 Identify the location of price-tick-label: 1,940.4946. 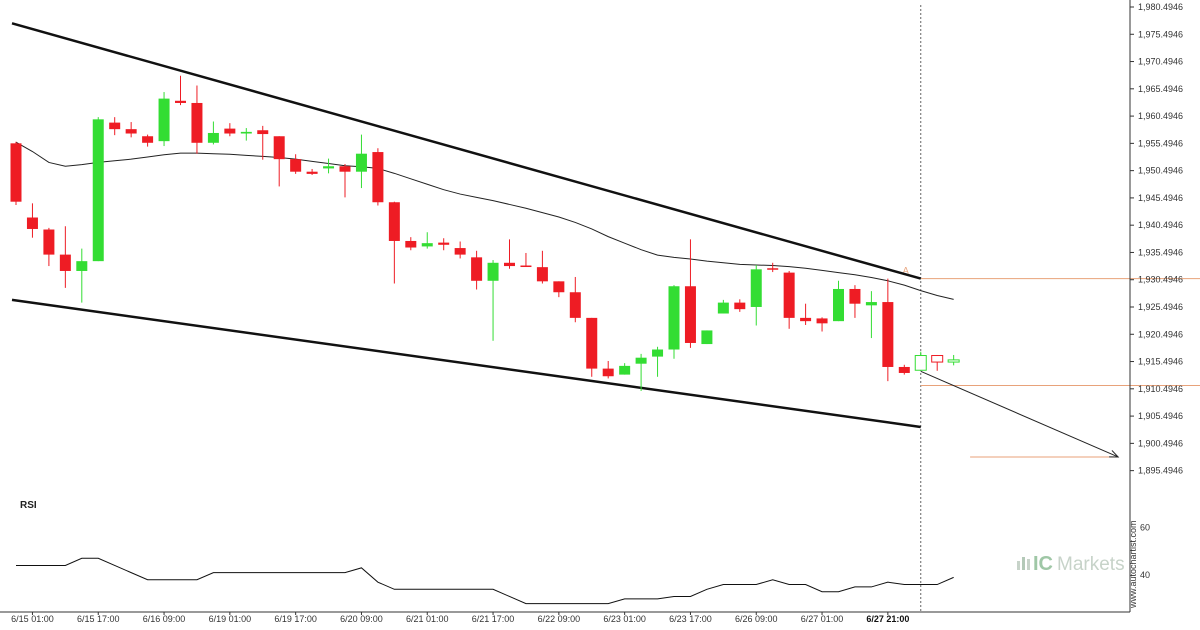
(1160, 225).